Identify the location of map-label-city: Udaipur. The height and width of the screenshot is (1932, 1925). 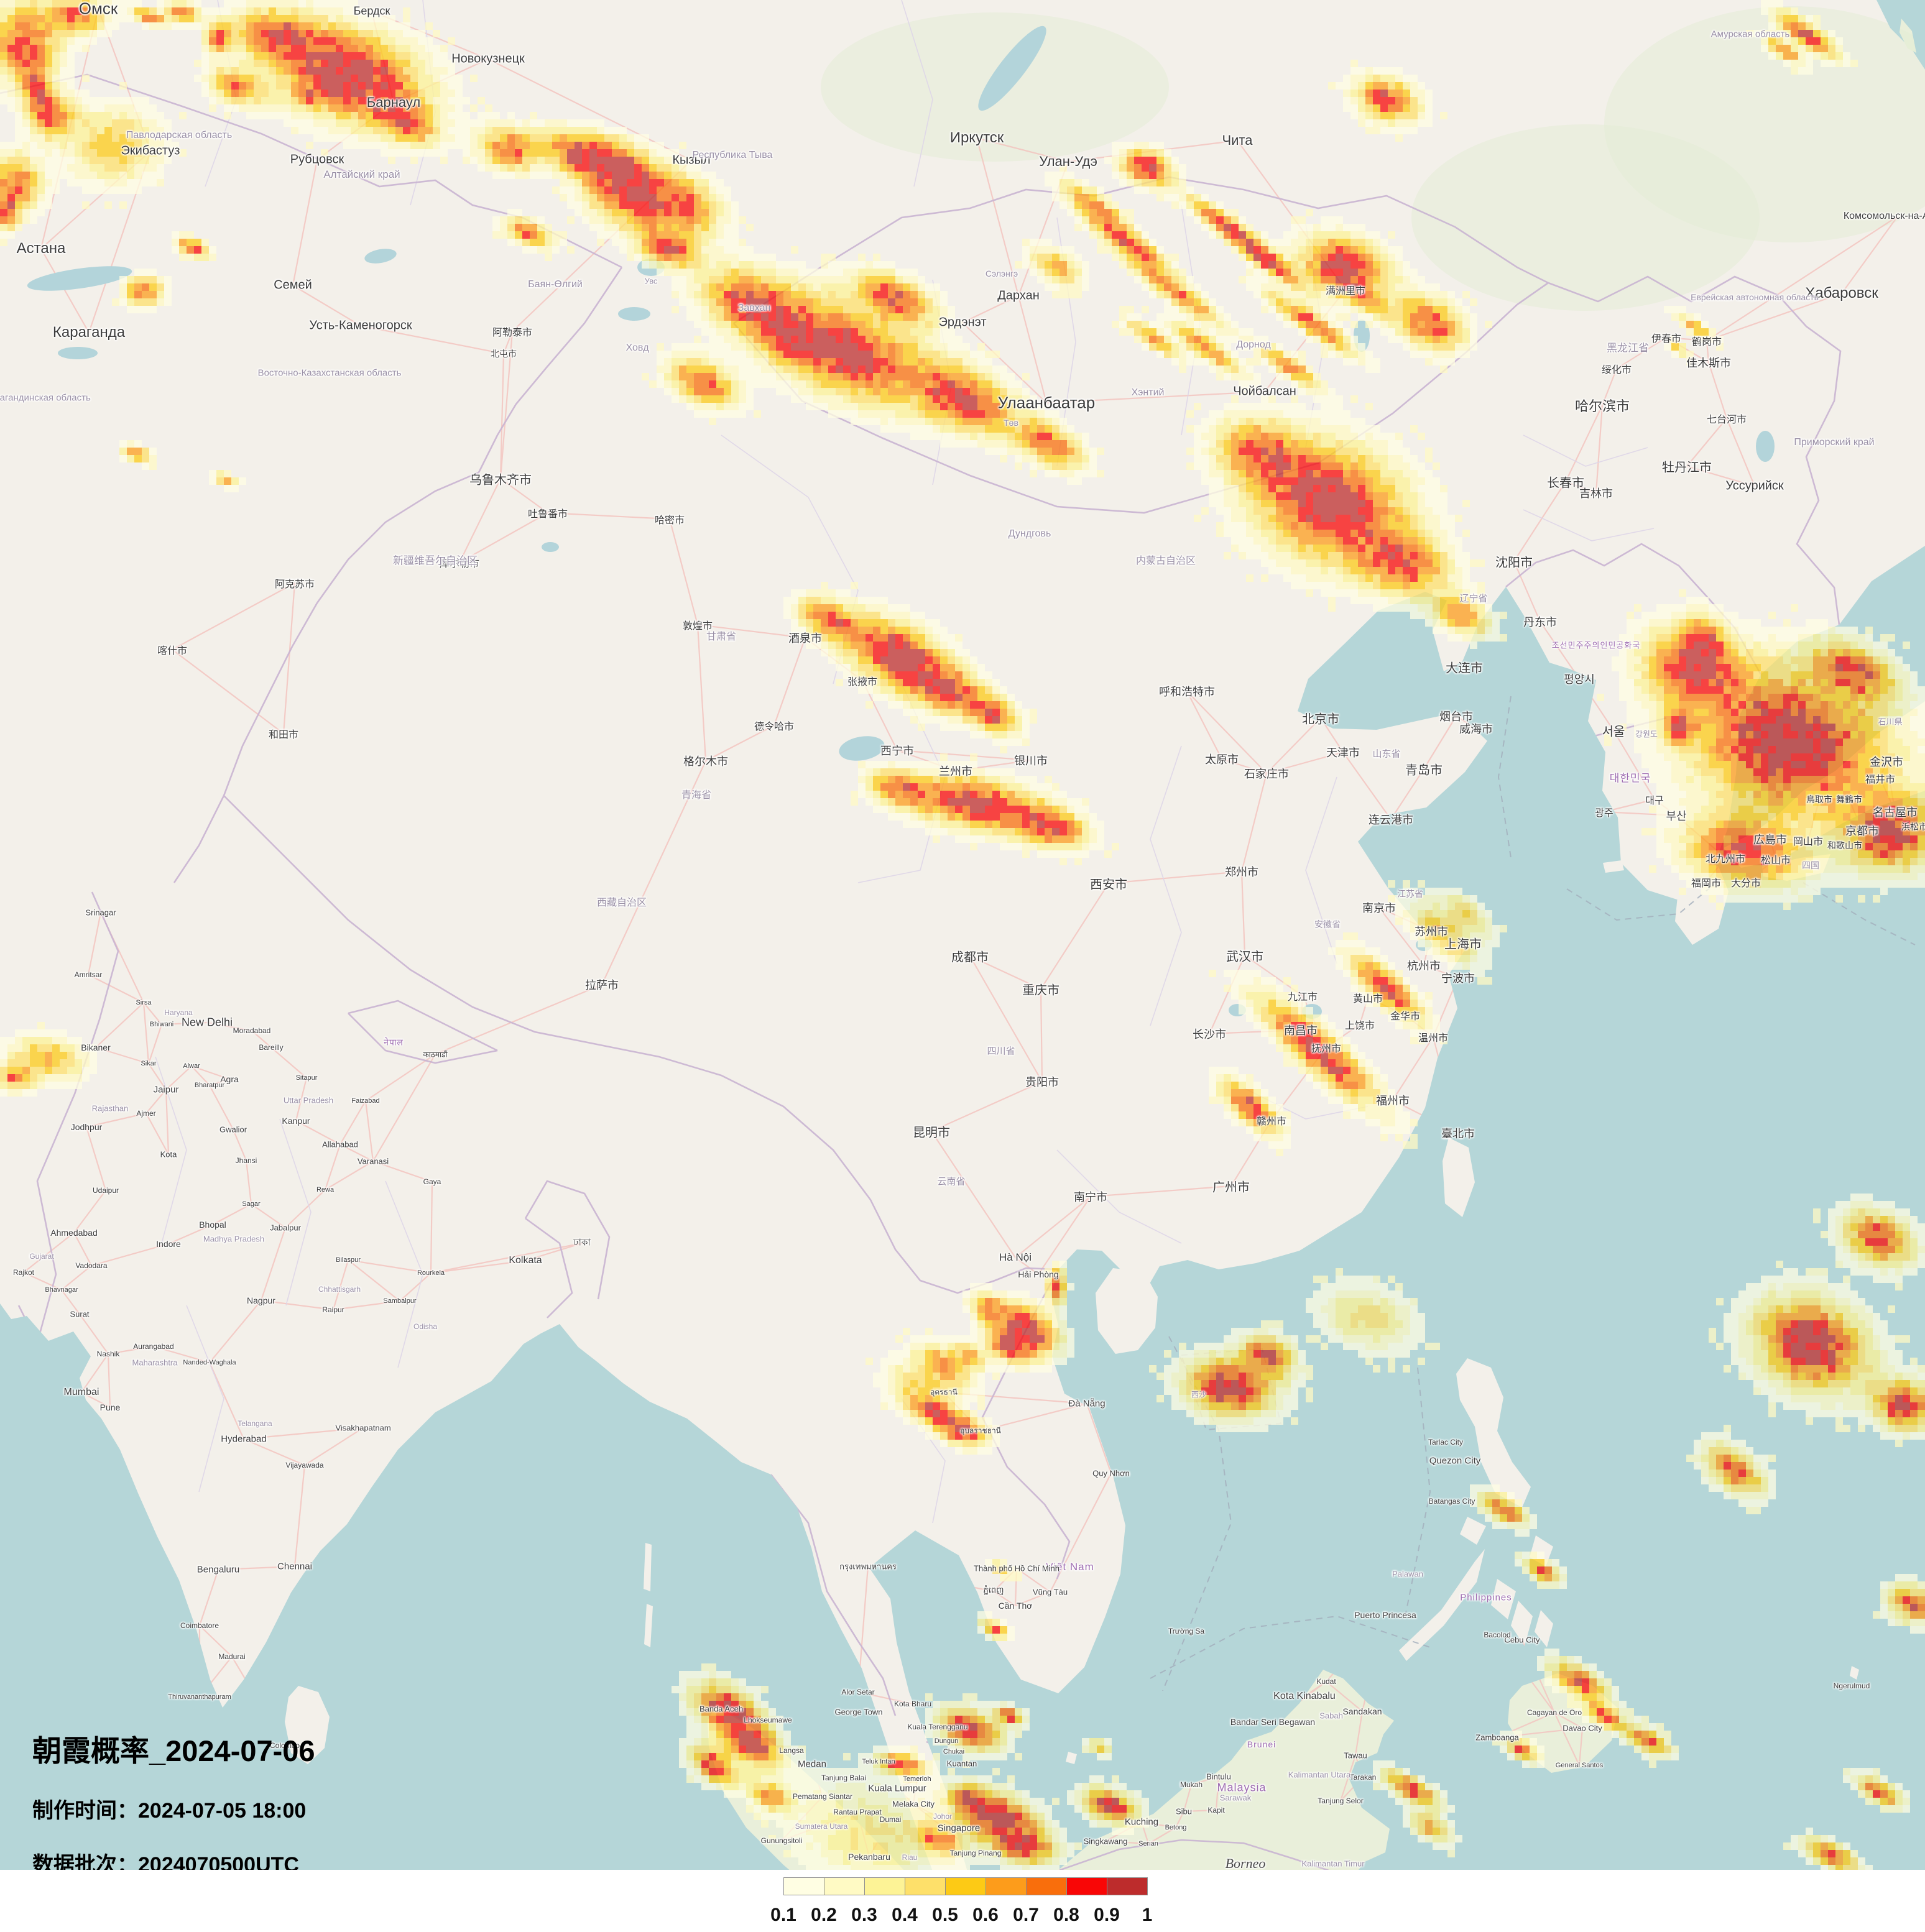
(105, 1190).